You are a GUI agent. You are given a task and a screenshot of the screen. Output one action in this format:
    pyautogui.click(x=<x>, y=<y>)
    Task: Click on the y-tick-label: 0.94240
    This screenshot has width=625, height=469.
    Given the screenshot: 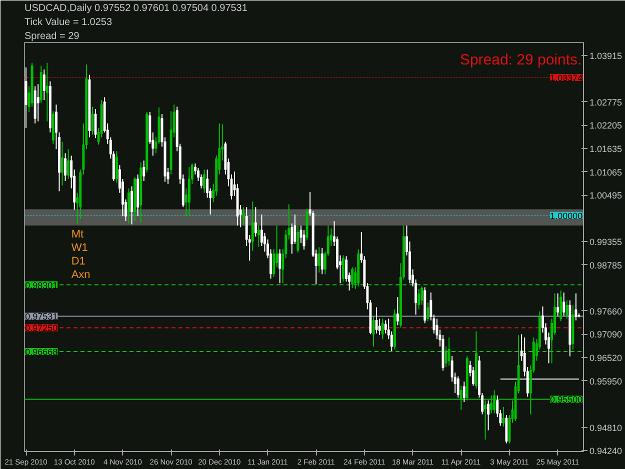 What is the action you would take?
    pyautogui.click(x=606, y=451)
    